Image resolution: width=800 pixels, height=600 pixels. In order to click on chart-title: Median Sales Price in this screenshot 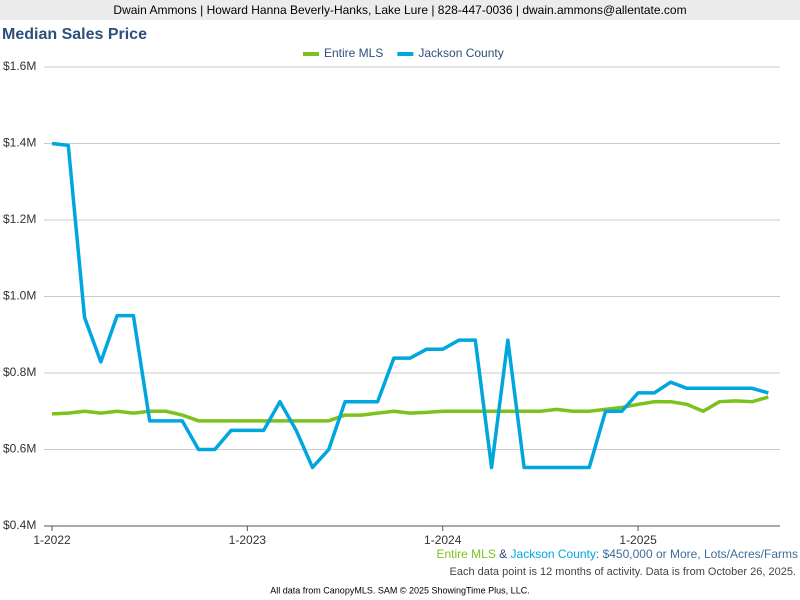, I will do `click(74, 34)`.